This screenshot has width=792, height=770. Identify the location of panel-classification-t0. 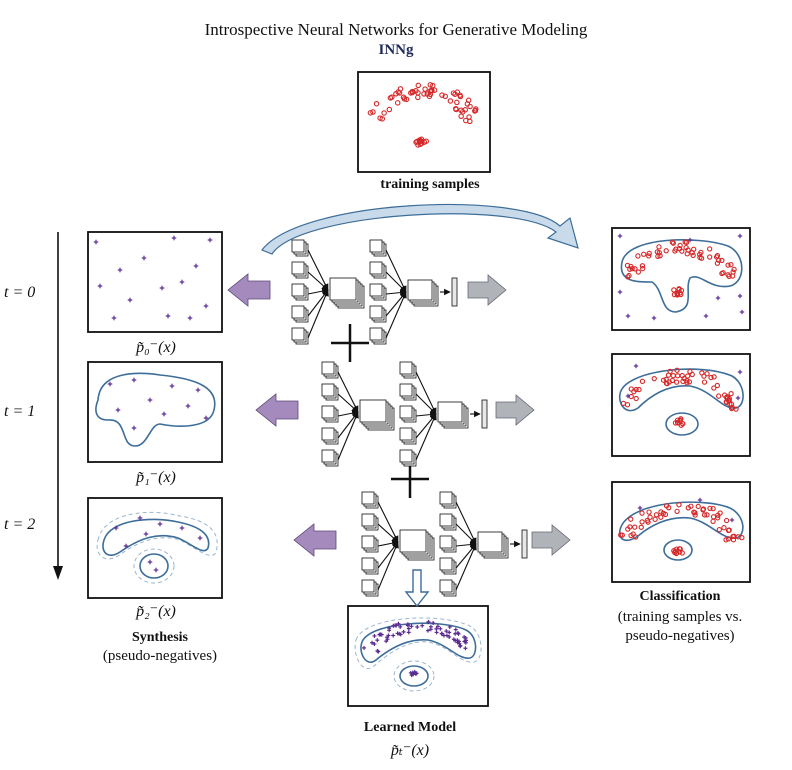
(681, 279).